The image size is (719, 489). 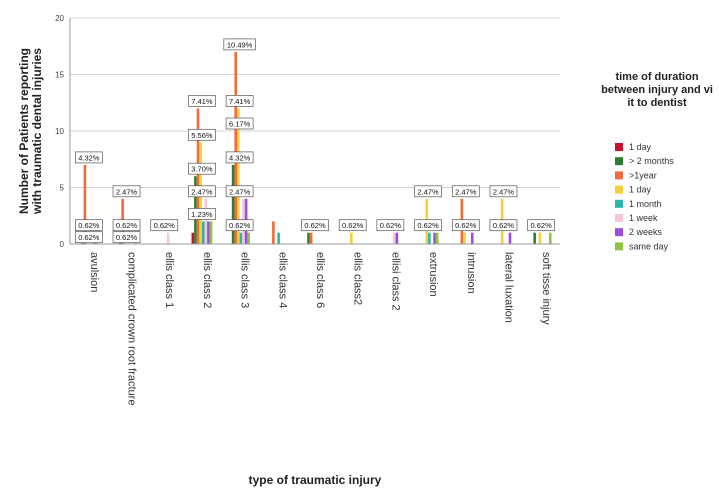 I want to click on data-label-text: 10.49%, so click(x=240, y=44).